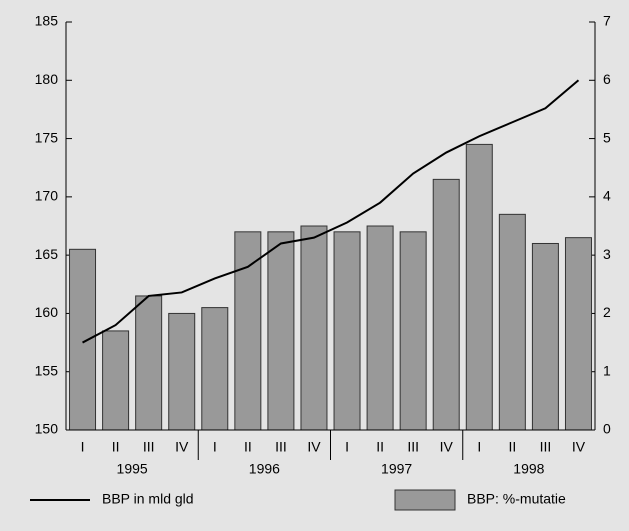 The image size is (629, 531). I want to click on y-tick-label: 150, so click(47, 429).